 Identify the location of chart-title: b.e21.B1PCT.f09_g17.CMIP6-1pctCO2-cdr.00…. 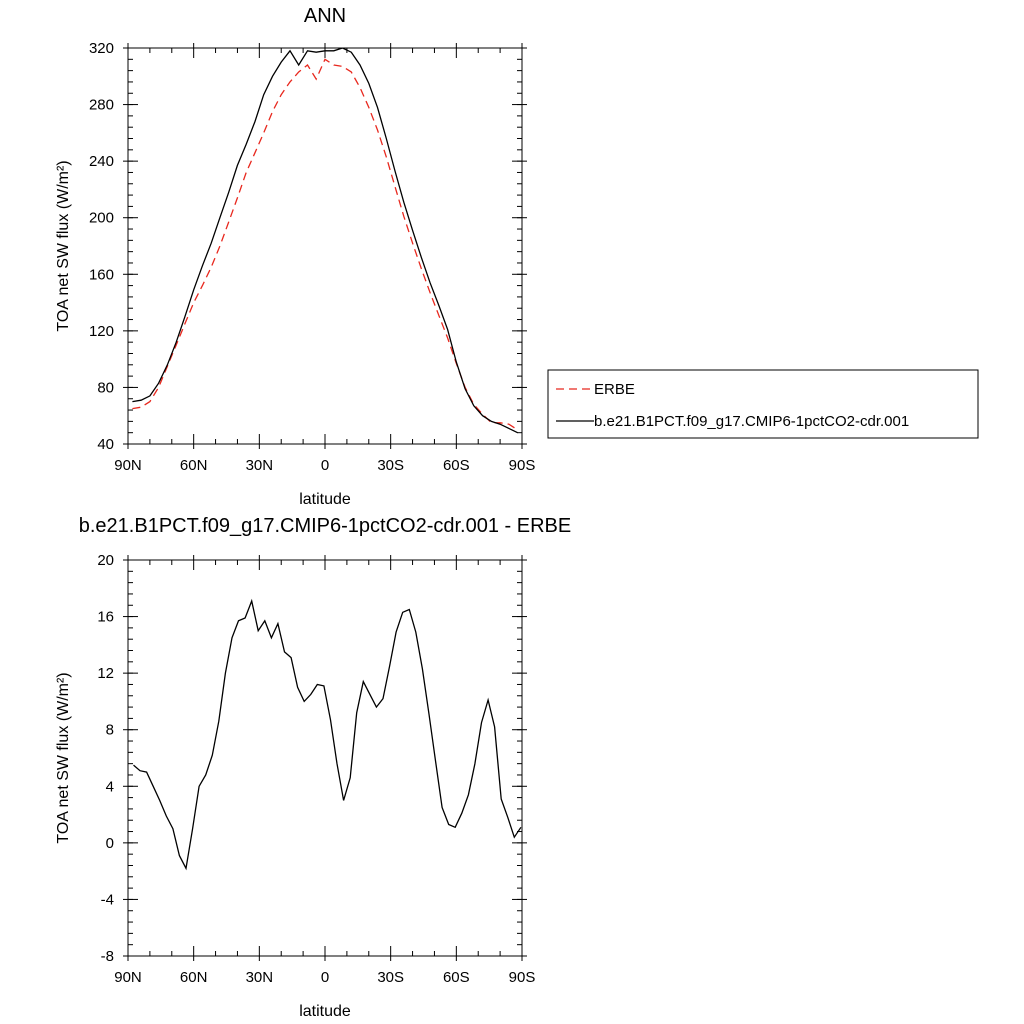
(325, 526).